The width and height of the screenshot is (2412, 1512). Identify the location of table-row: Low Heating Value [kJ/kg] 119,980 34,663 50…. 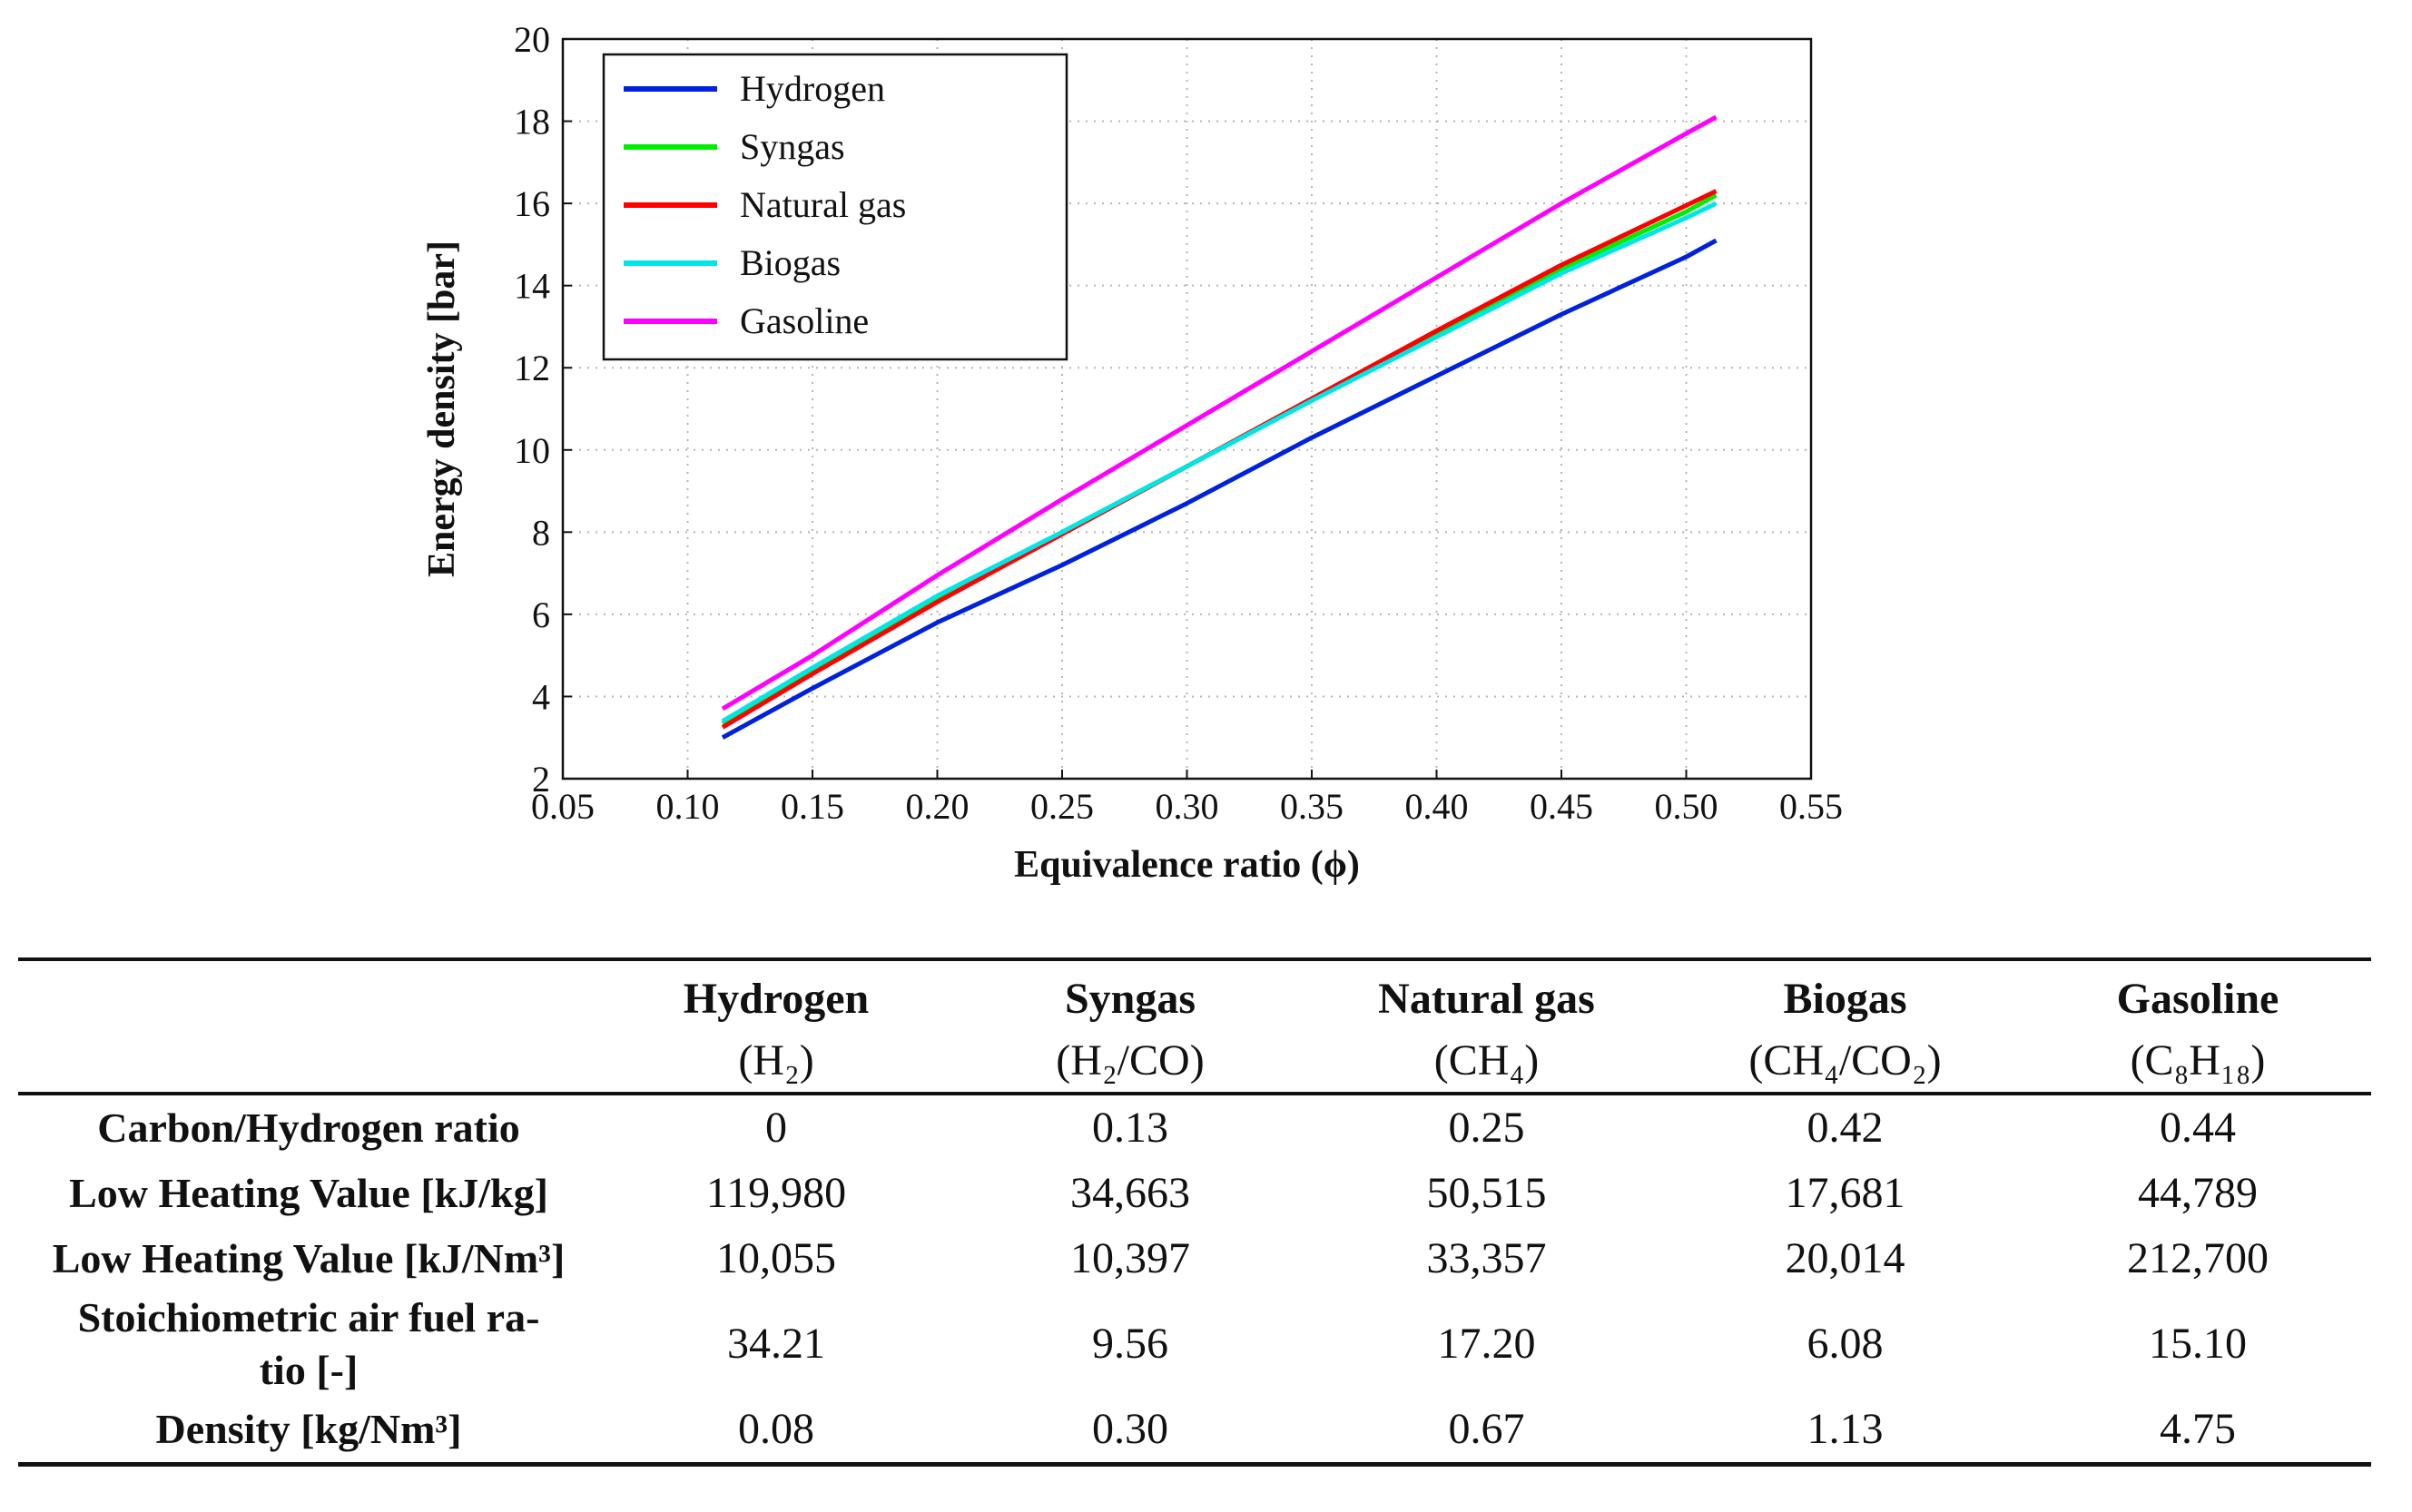
(1194, 1193).